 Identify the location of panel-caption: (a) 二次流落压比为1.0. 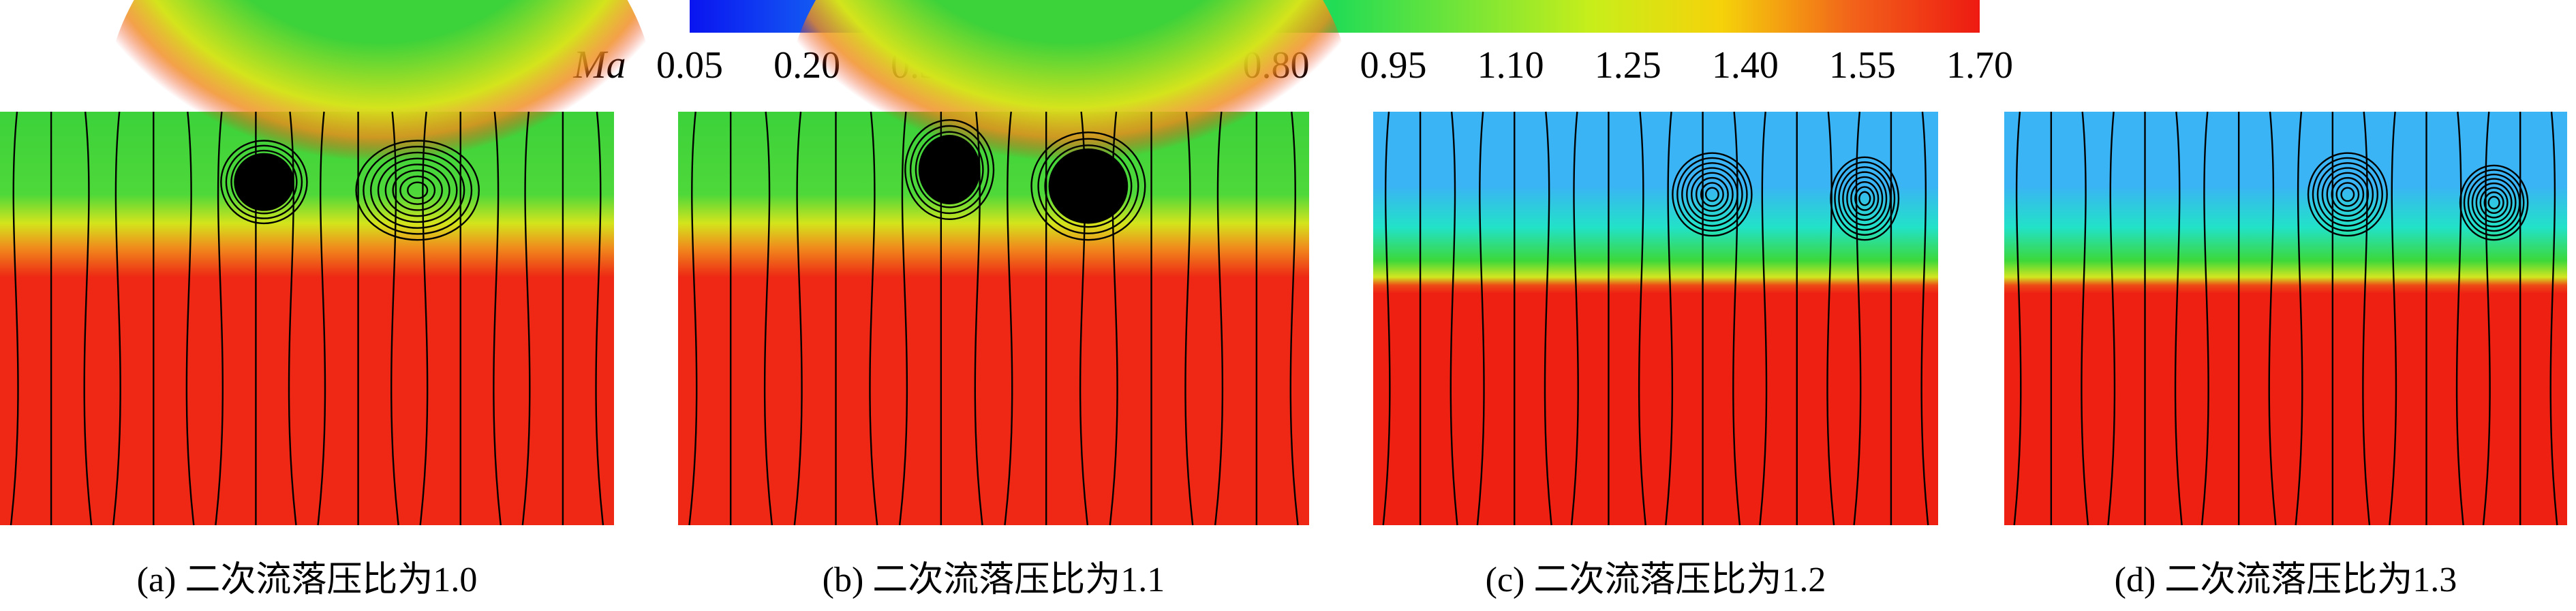
(307, 580).